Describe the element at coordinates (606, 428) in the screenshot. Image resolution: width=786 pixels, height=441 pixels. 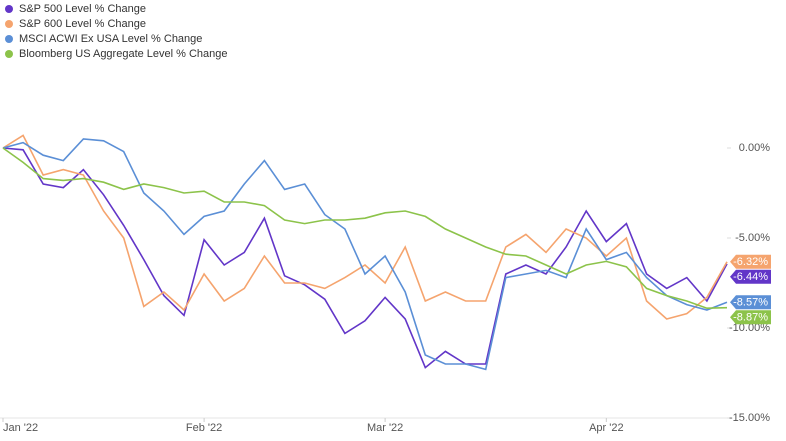
I see `x-tick-label: Apr '22` at that location.